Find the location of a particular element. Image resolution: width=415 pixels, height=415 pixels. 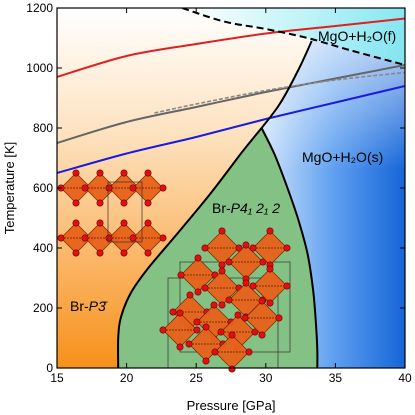

label-br-p3-main: Br- is located at coordinates (79, 306).